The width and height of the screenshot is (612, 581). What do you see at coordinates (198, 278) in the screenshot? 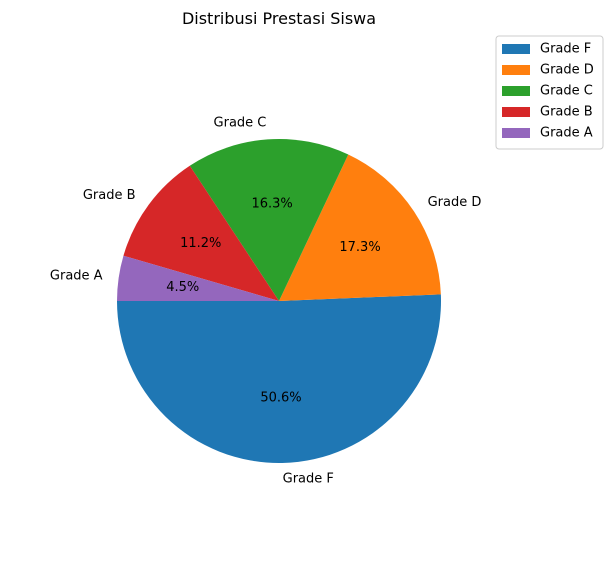
I see `slice-grade-a` at bounding box center [198, 278].